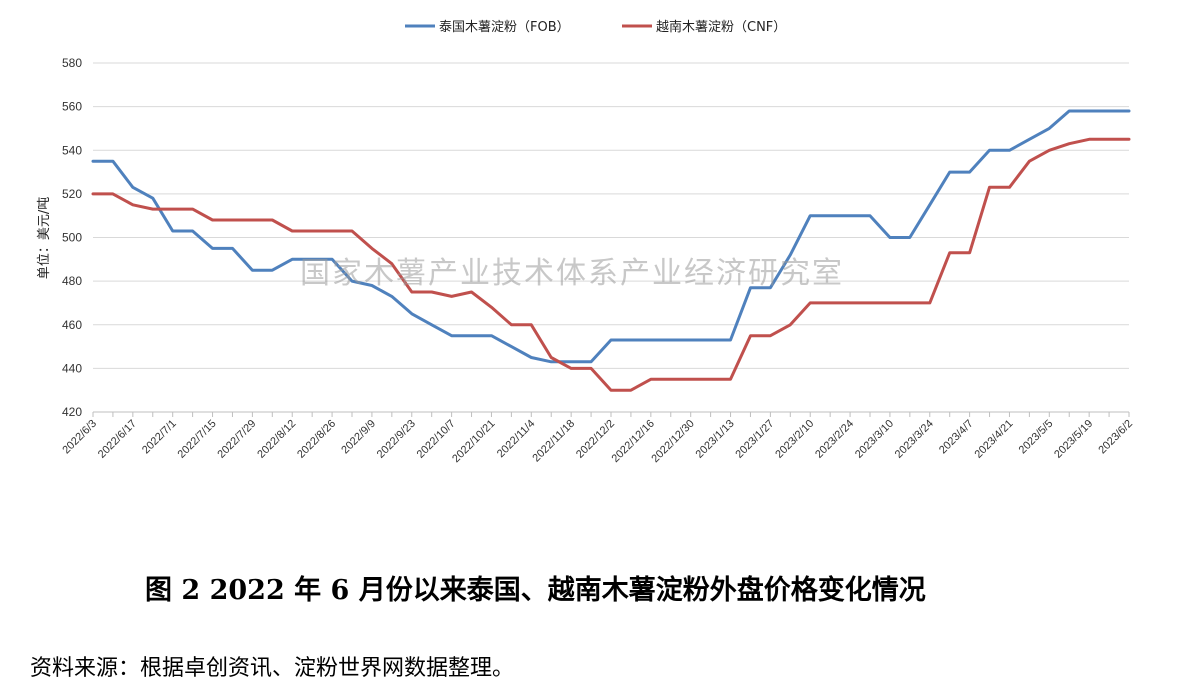  I want to click on x-tick-label: 2022/6/3, so click(79, 437).